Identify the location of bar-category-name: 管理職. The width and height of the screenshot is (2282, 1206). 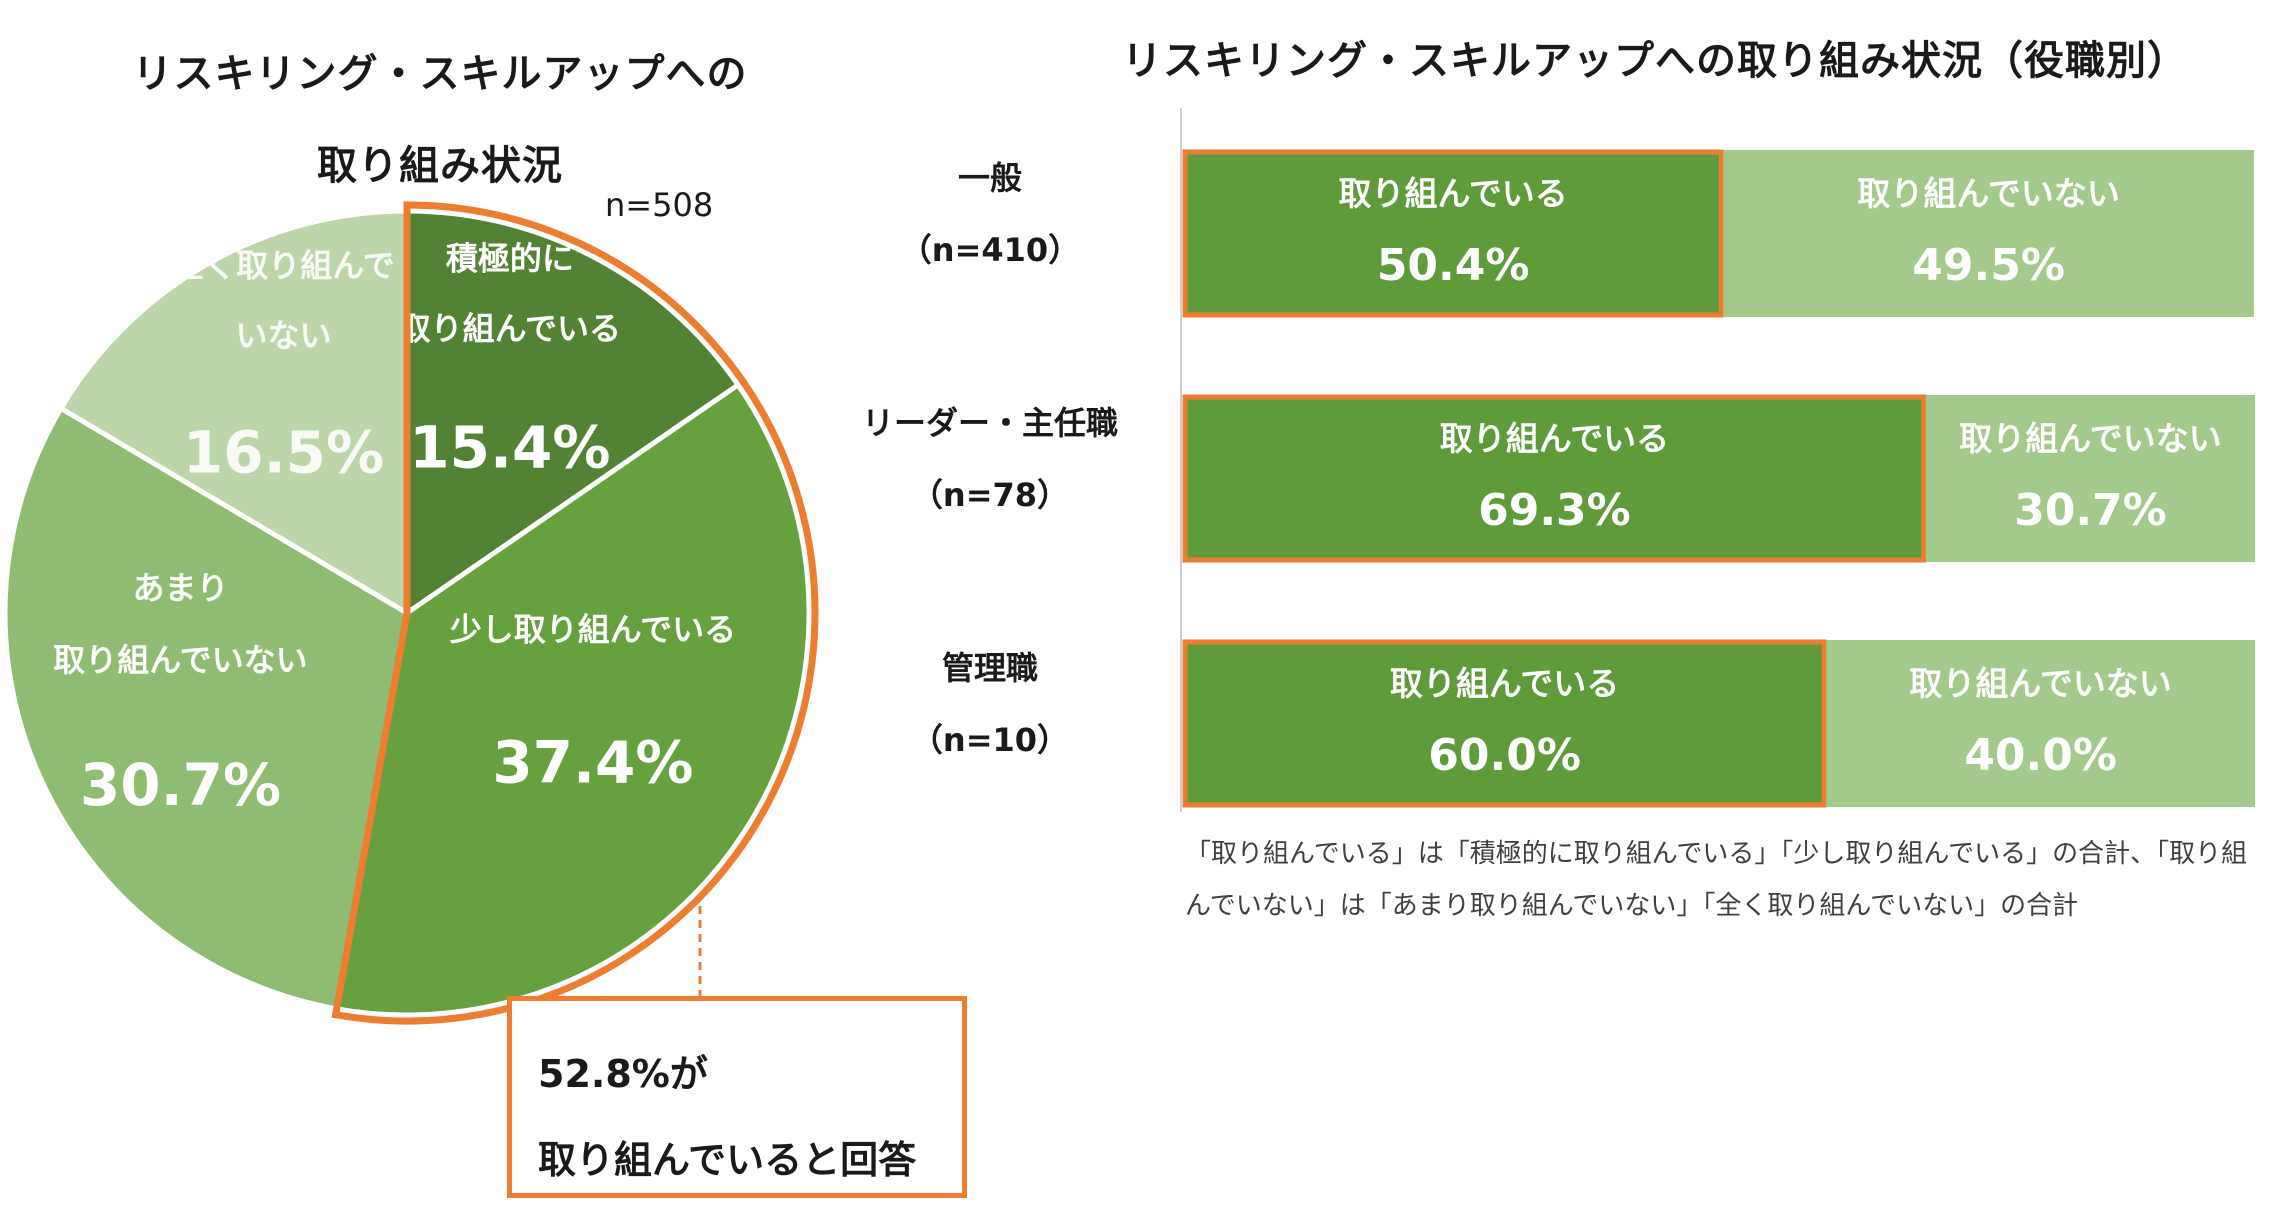
(989, 668).